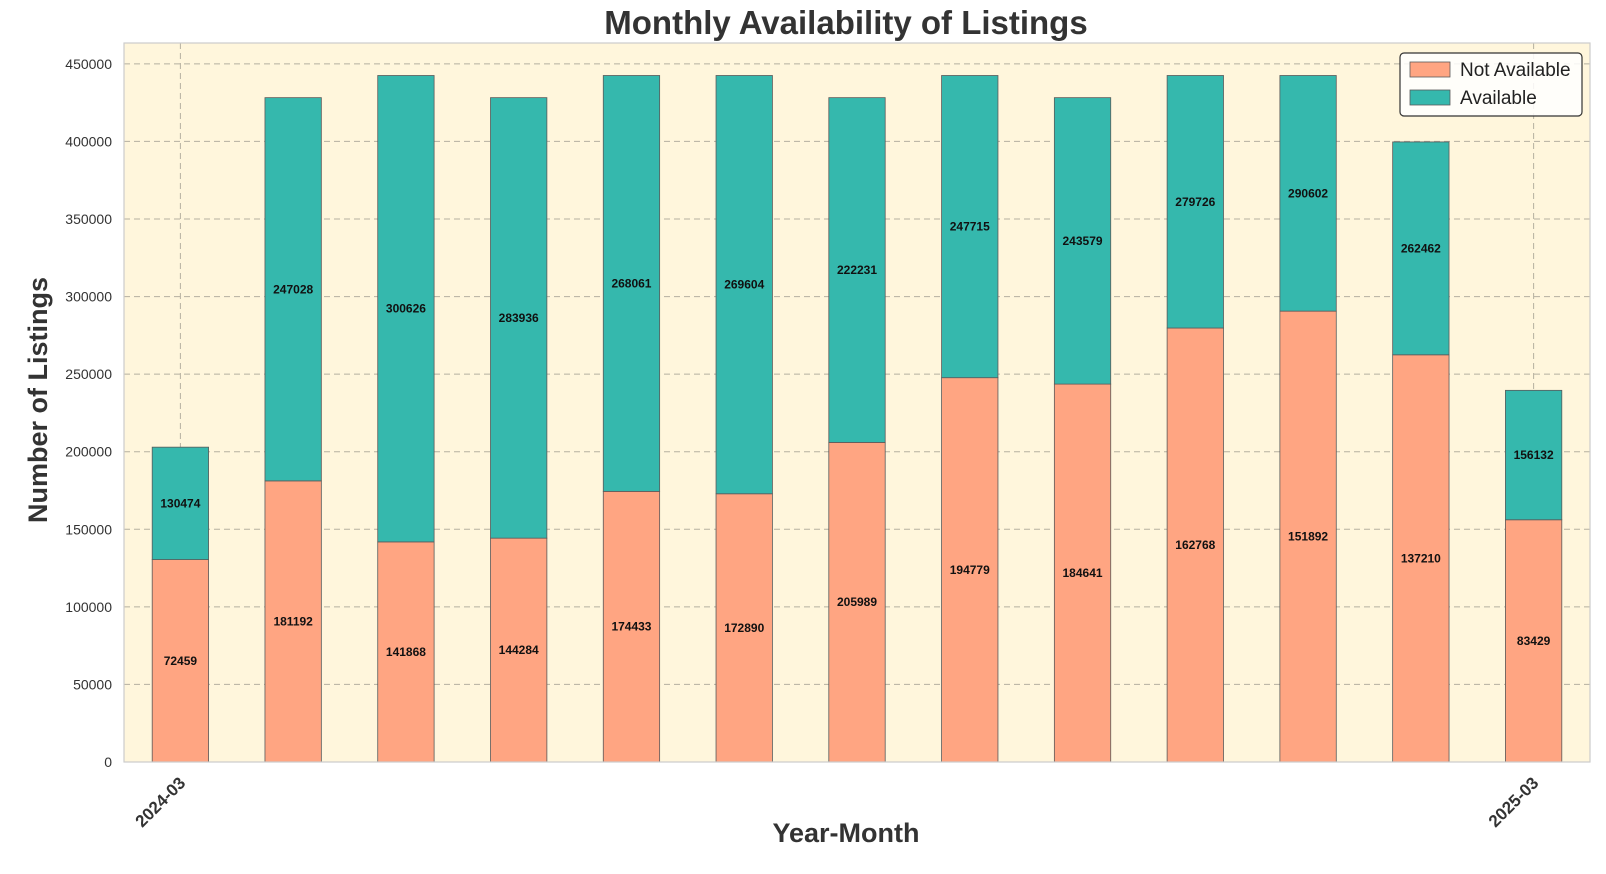  What do you see at coordinates (88, 219) in the screenshot?
I see `y-tick-label: 350000` at bounding box center [88, 219].